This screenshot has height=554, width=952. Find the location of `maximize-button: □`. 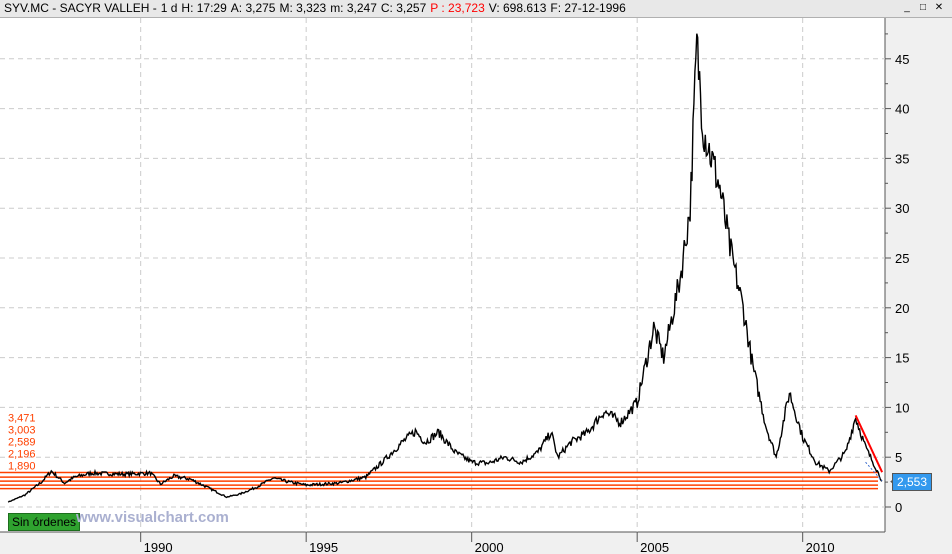

maximize-button: □ is located at coordinates (923, 7).